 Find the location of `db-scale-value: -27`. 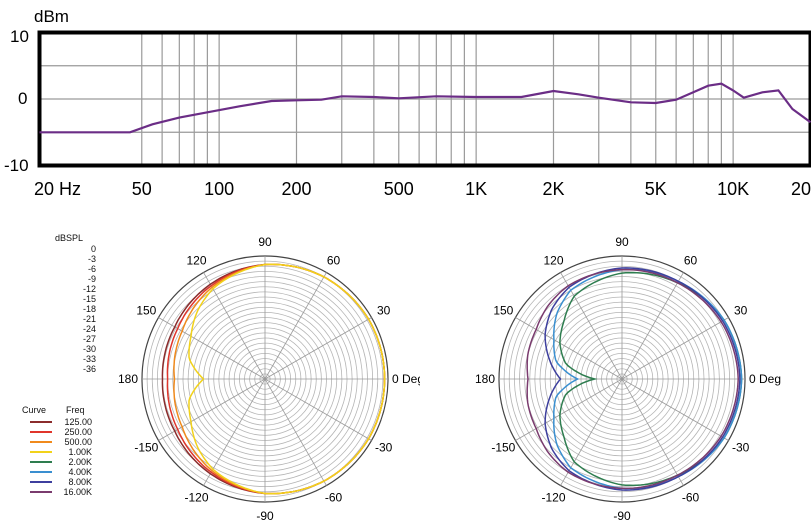

db-scale-value: -27 is located at coordinates (89, 339).